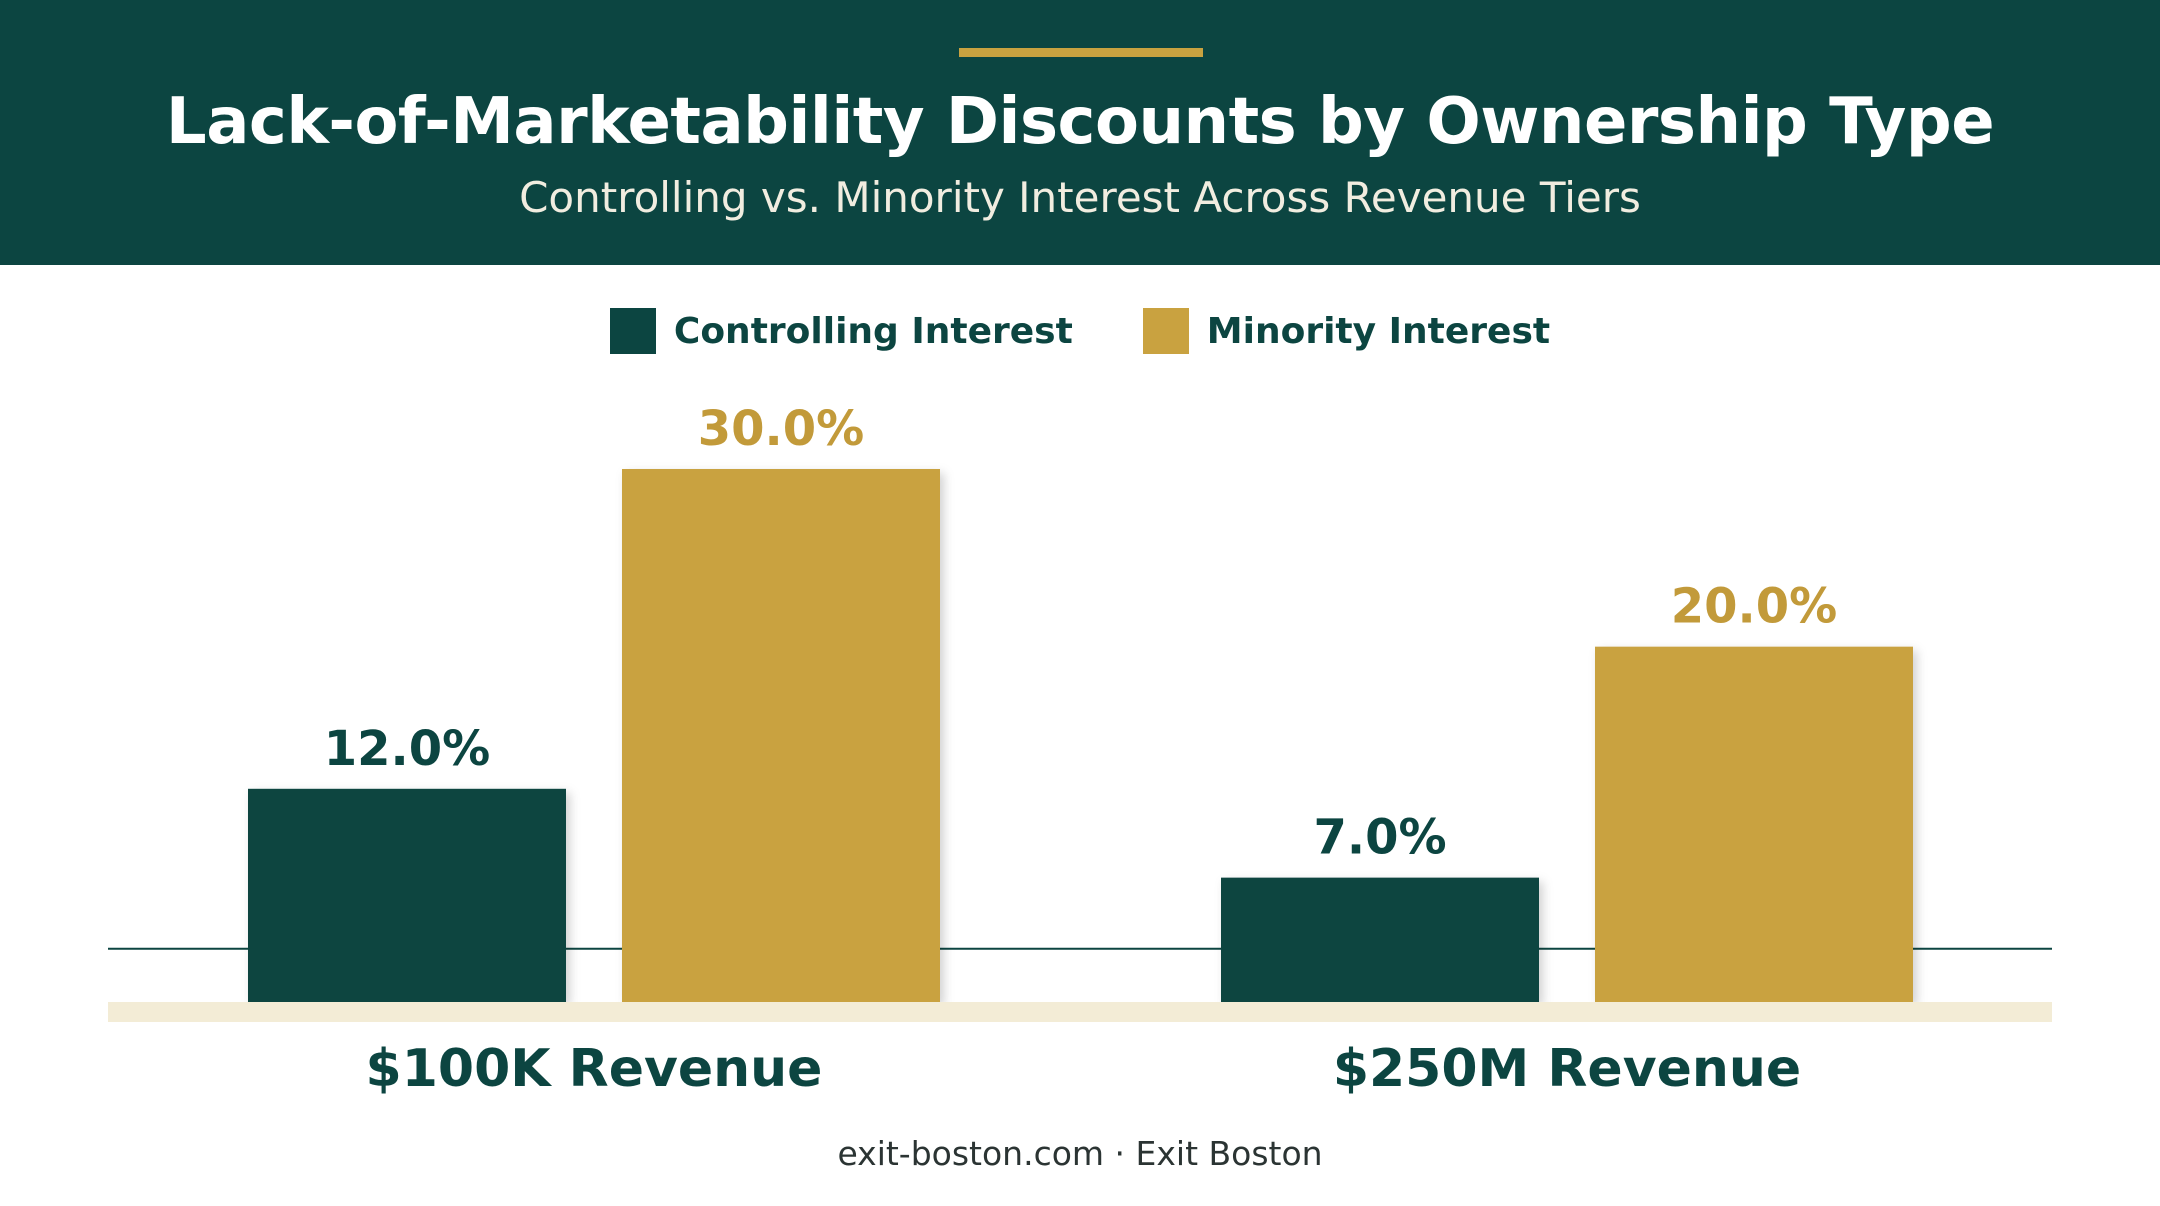  What do you see at coordinates (1754, 607) in the screenshot?
I see `data-label-minority-1: 20.0%` at bounding box center [1754, 607].